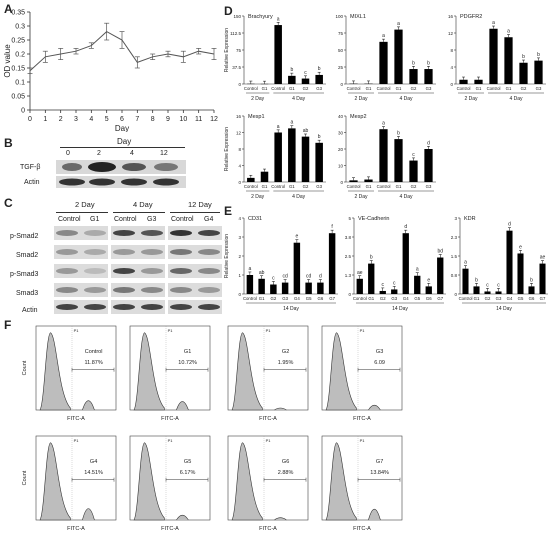  What do you see at coordinates (25, 367) in the screenshot?
I see `y-axis-label: Count` at bounding box center [25, 367].